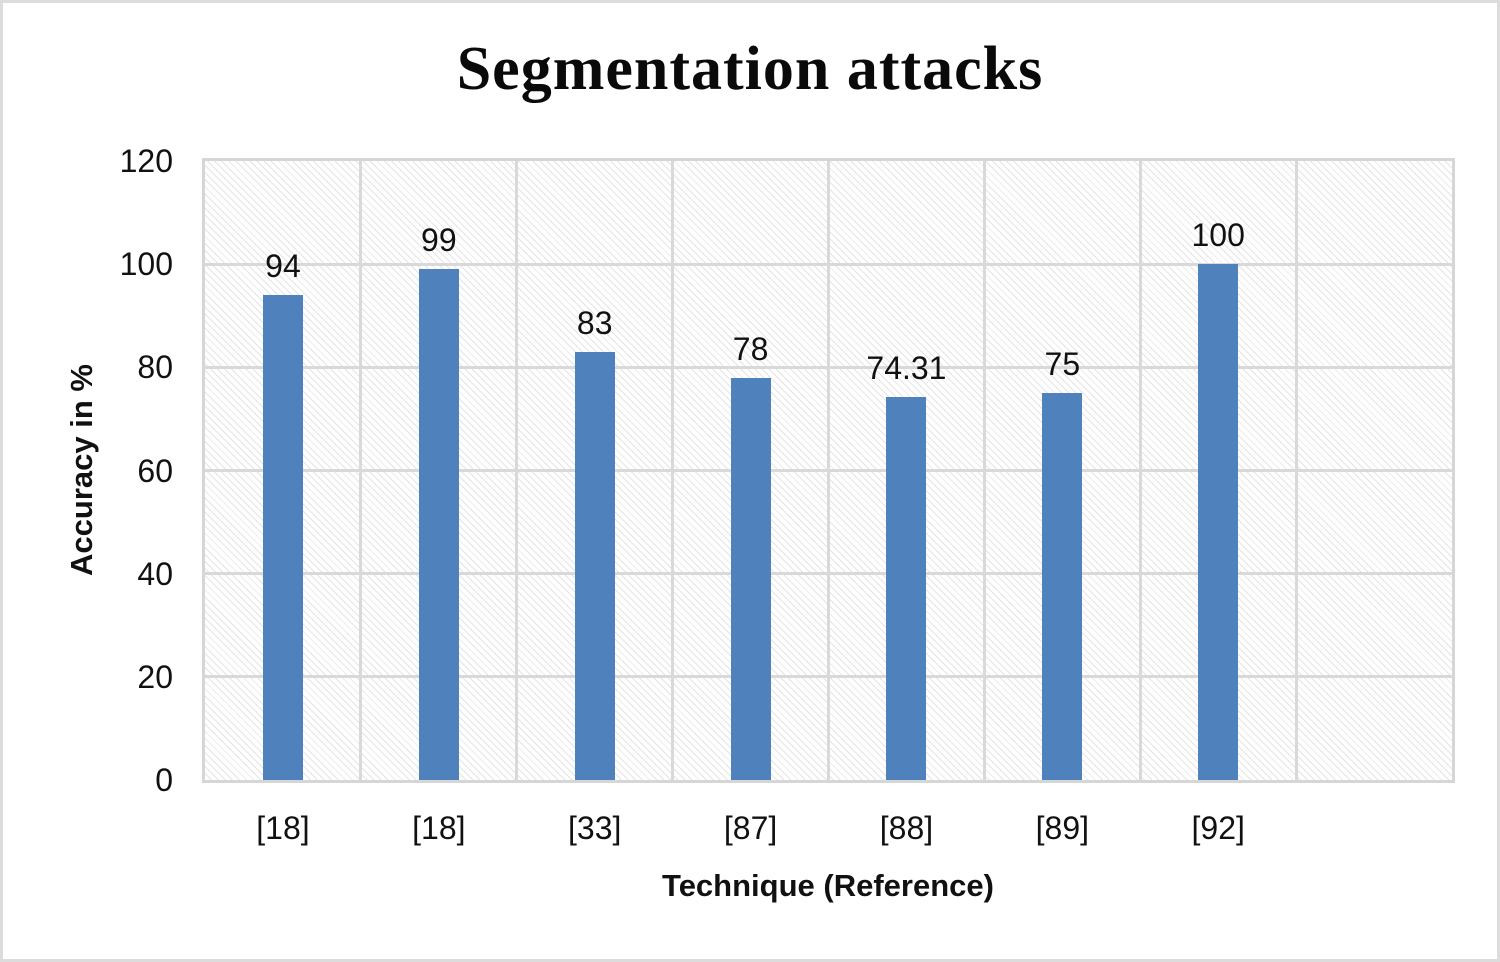 Image resolution: width=1500 pixels, height=962 pixels. What do you see at coordinates (146, 264) in the screenshot?
I see `y-axis-tick-100: 100` at bounding box center [146, 264].